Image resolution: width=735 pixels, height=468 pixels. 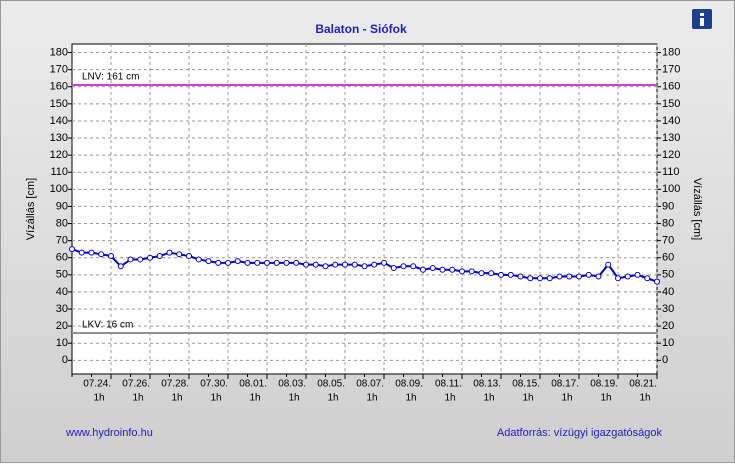 What do you see at coordinates (59, 172) in the screenshot?
I see `y-tick-label: 110` at bounding box center [59, 172].